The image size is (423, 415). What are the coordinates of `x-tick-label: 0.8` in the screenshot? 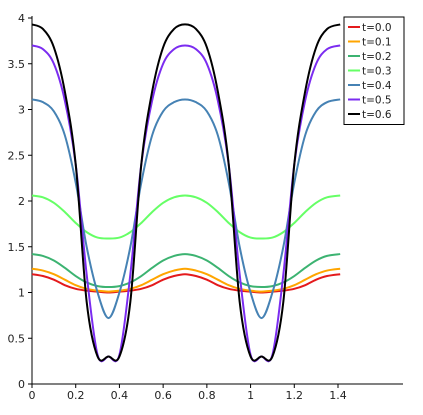 It's located at (207, 395).